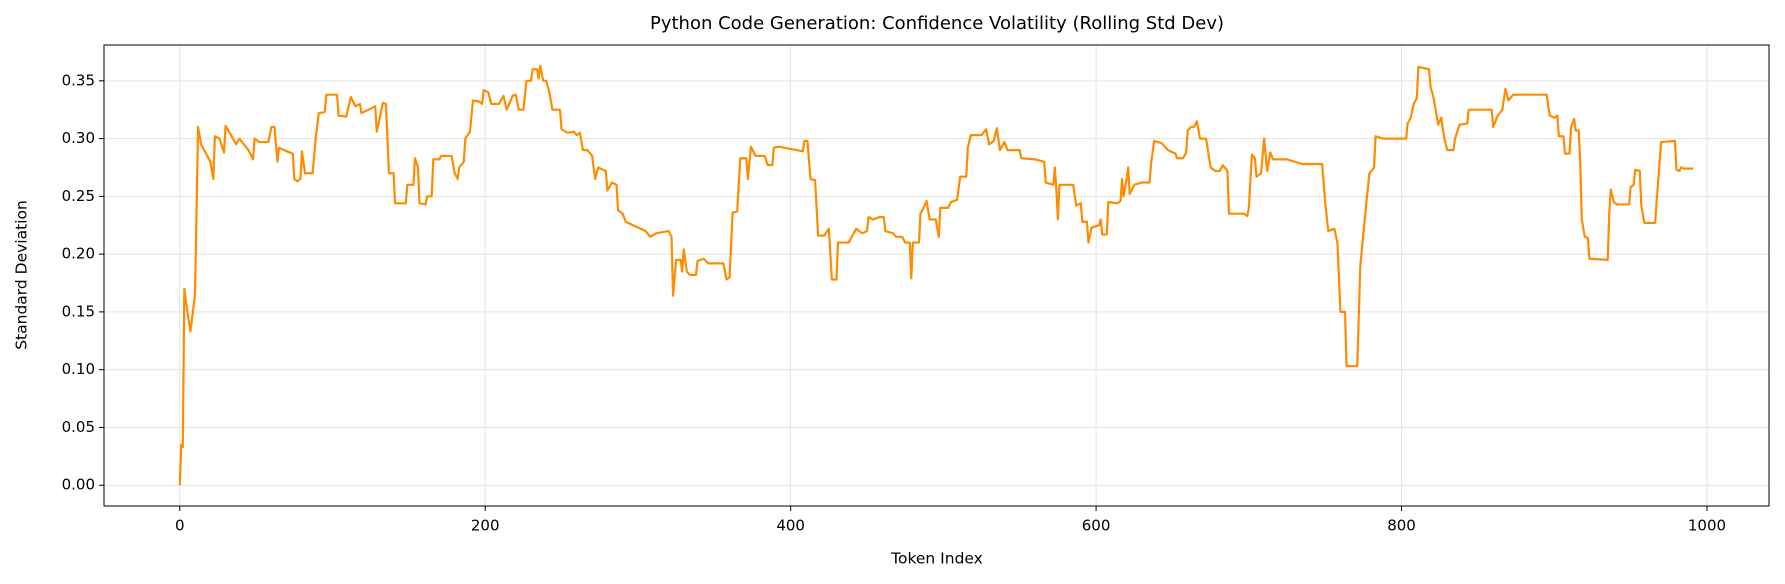 This screenshot has width=1785, height=584. What do you see at coordinates (936, 559) in the screenshot?
I see `x-axis-label: Token Index` at bounding box center [936, 559].